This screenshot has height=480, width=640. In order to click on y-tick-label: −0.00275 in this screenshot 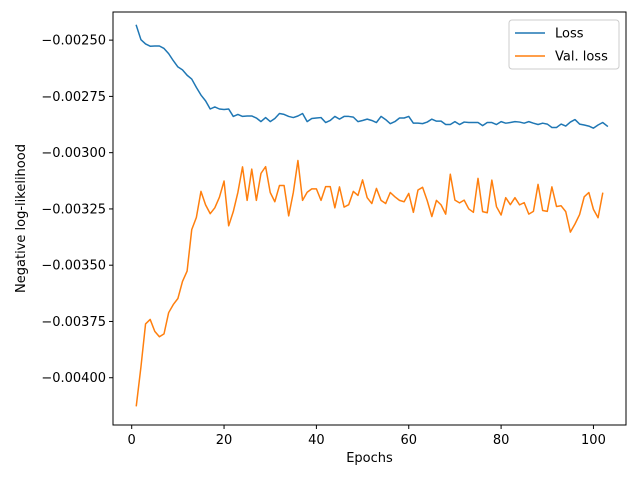, I will do `click(73, 97)`.